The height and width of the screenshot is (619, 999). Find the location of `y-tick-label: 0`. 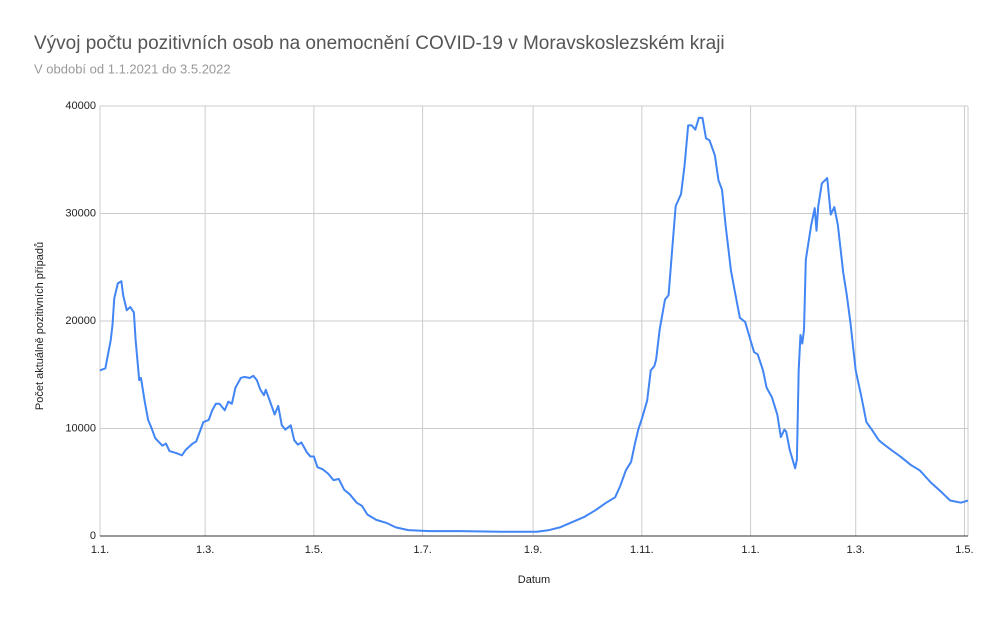

y-tick-label: 0 is located at coordinates (93, 536).